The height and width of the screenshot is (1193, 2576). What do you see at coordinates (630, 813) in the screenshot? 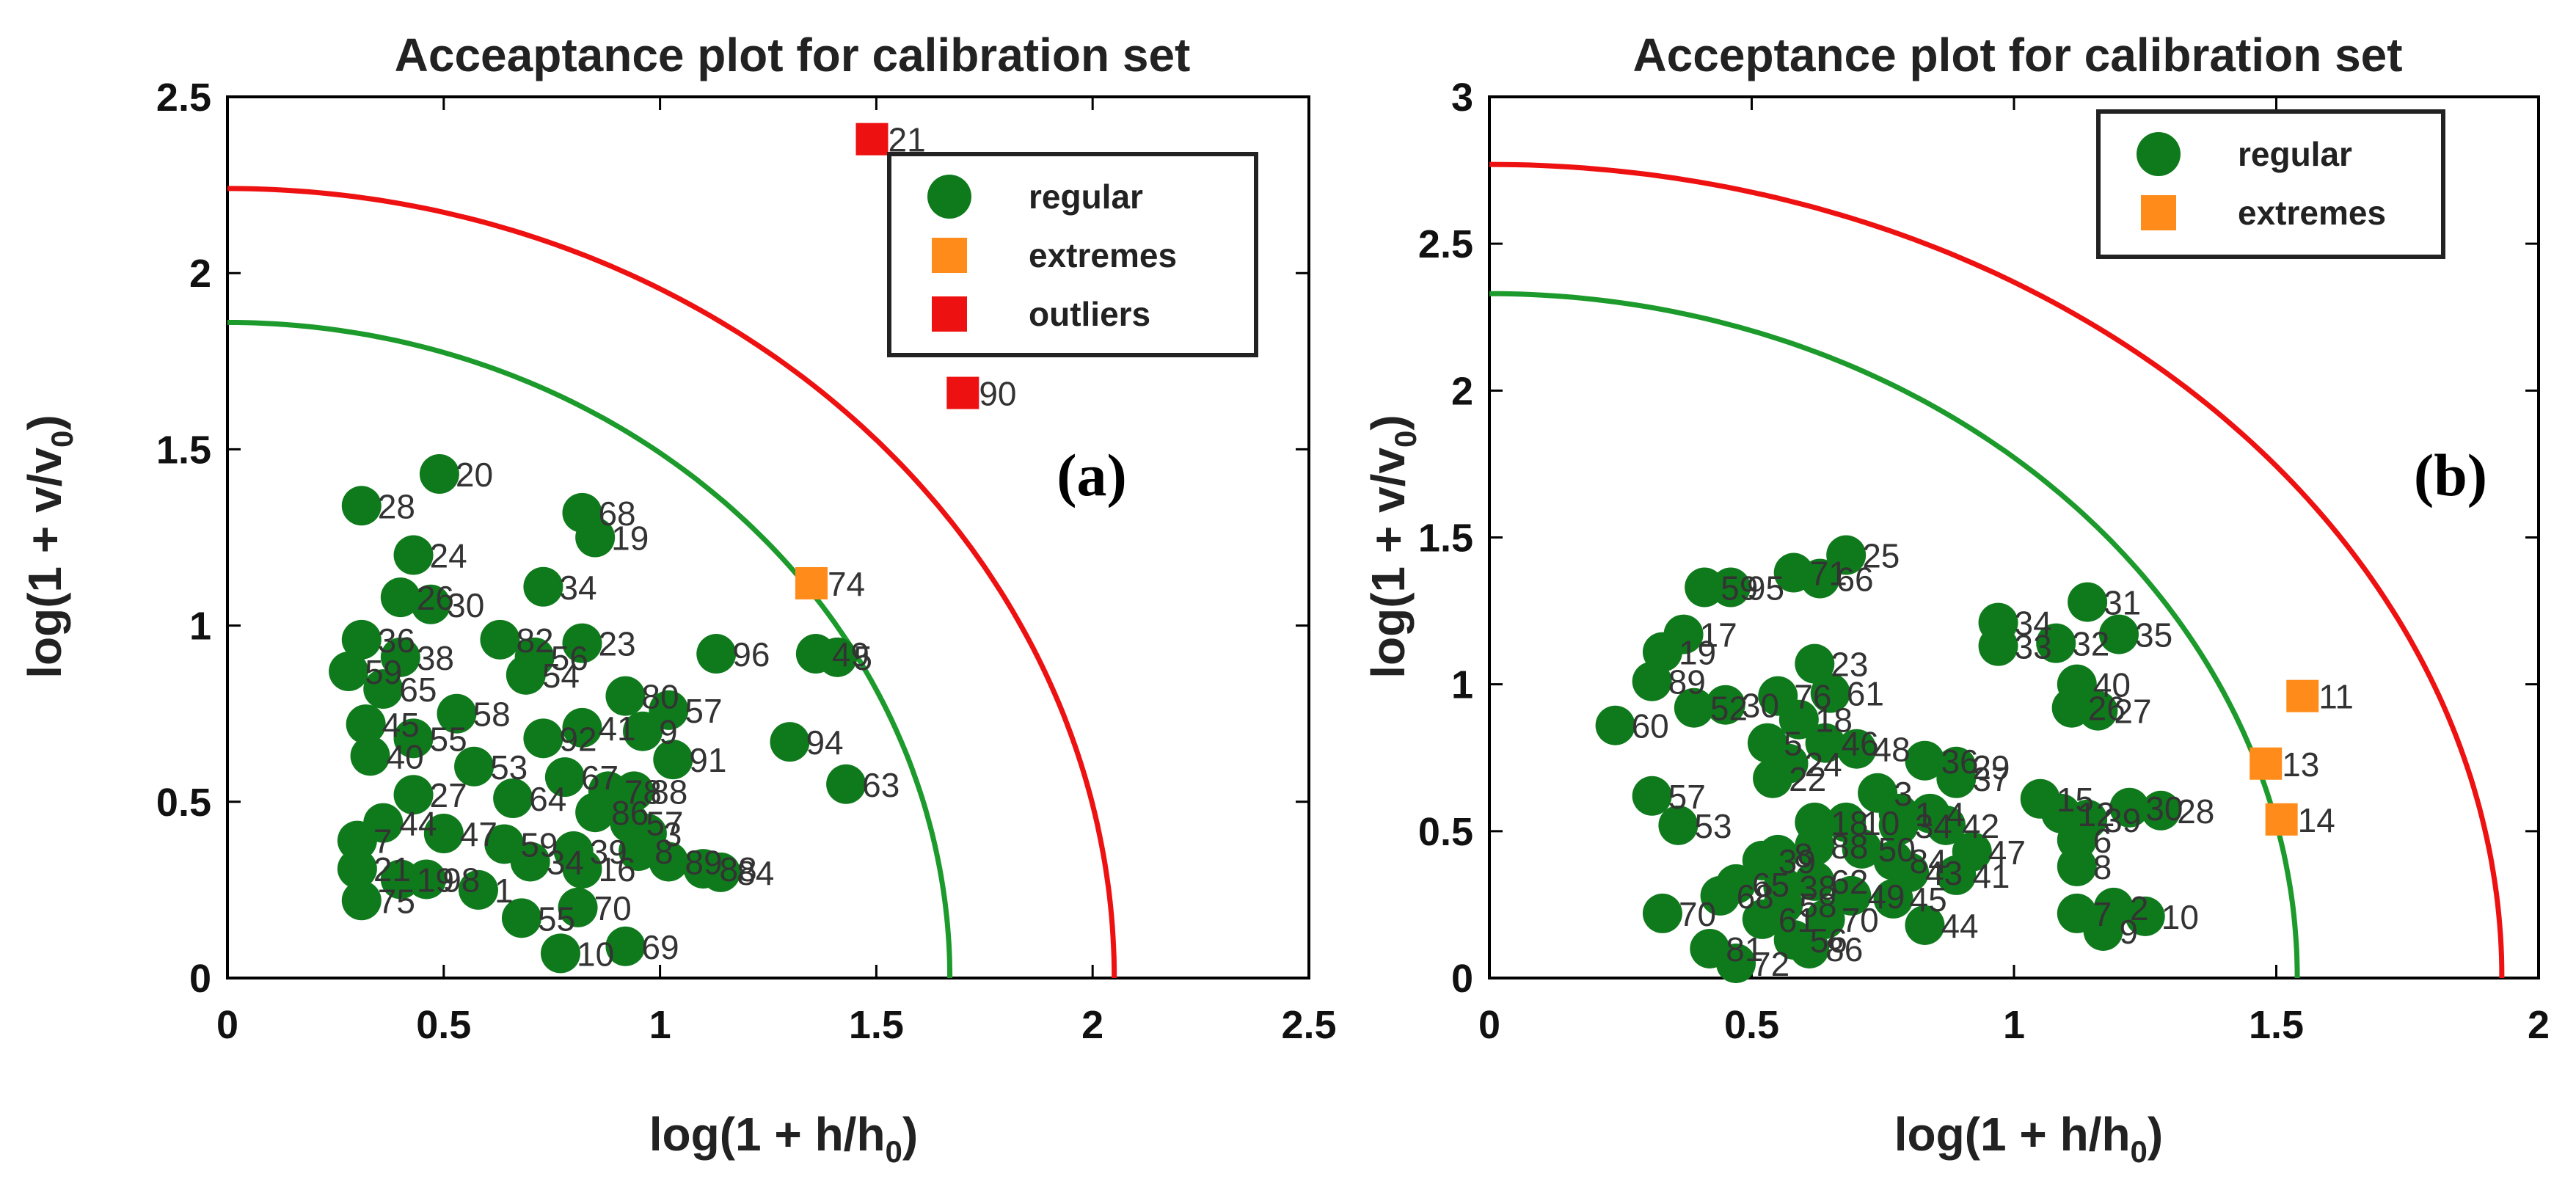
I see `point-label: 86` at bounding box center [630, 813].